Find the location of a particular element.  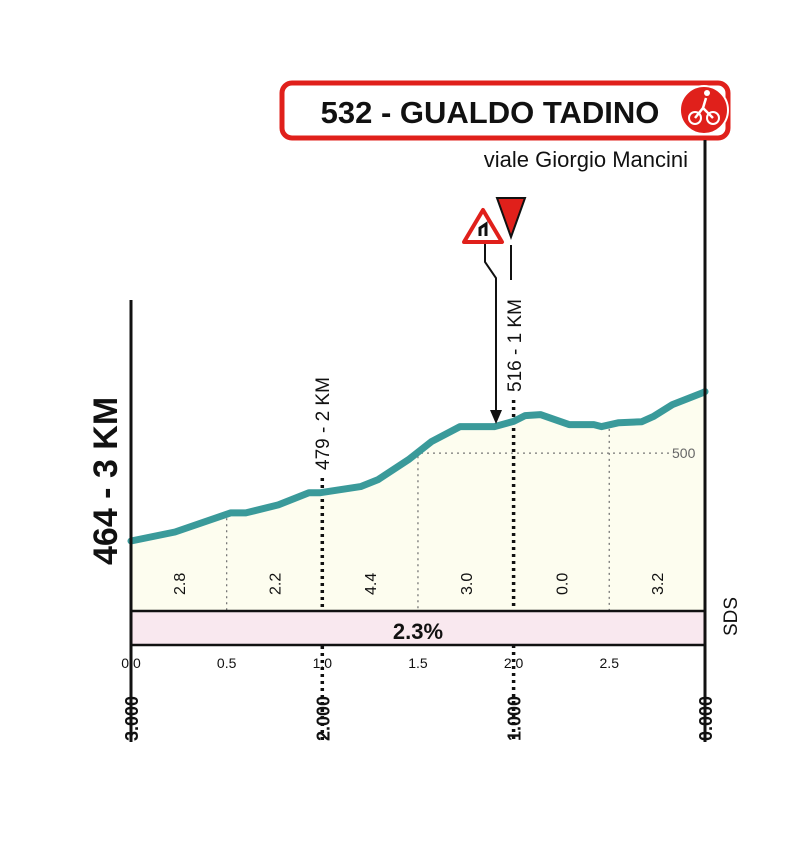

finish-street: viale Giorgio Mancini is located at coordinates (586, 159).